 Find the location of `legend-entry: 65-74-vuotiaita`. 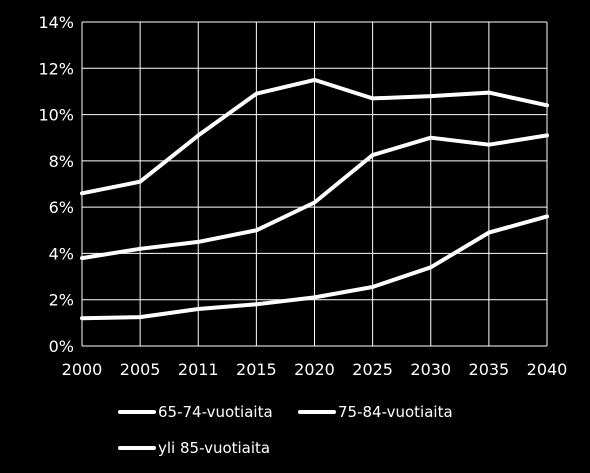

legend-entry: 65-74-vuotiaita is located at coordinates (195, 412).